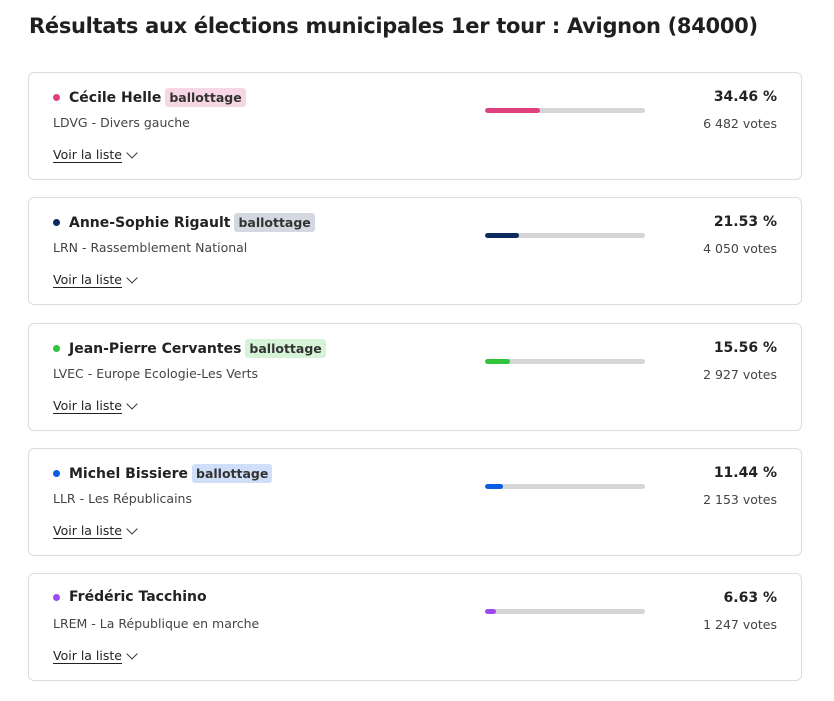 This screenshot has width=834, height=701. Describe the element at coordinates (122, 498) in the screenshot. I see `party-label: LLR - Les Républicains` at that location.